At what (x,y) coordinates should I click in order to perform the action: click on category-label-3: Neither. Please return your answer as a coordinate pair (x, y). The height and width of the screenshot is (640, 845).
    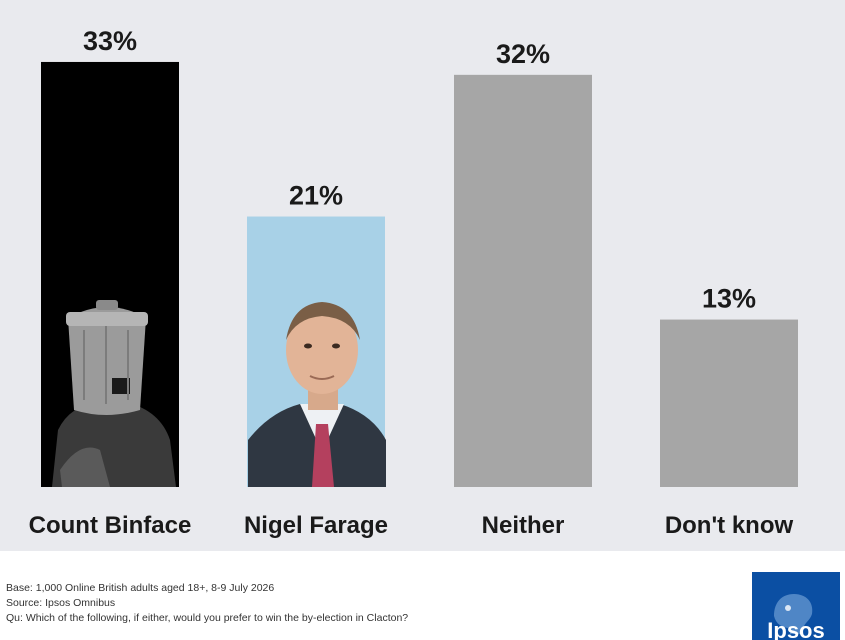
    Looking at the image, I should click on (523, 525).